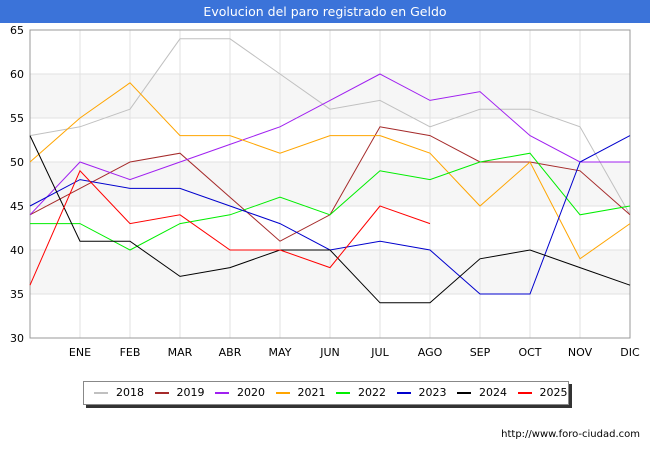  What do you see at coordinates (329, 352) in the screenshot?
I see `x-tick-label: JUN` at bounding box center [329, 352].